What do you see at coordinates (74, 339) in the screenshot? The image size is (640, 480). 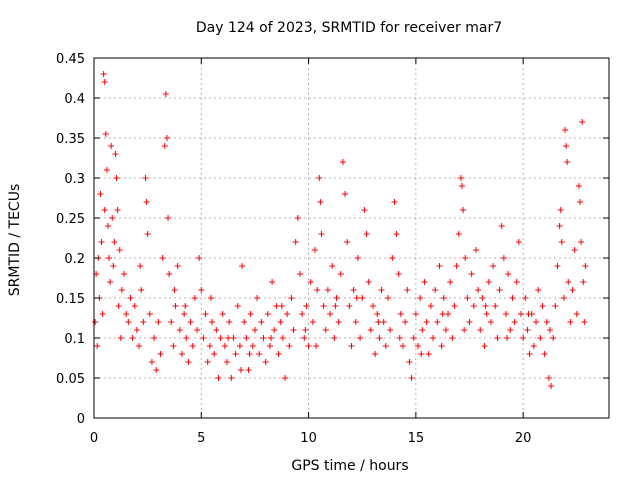 I see `y-tick-label: 0.1` at bounding box center [74, 339].